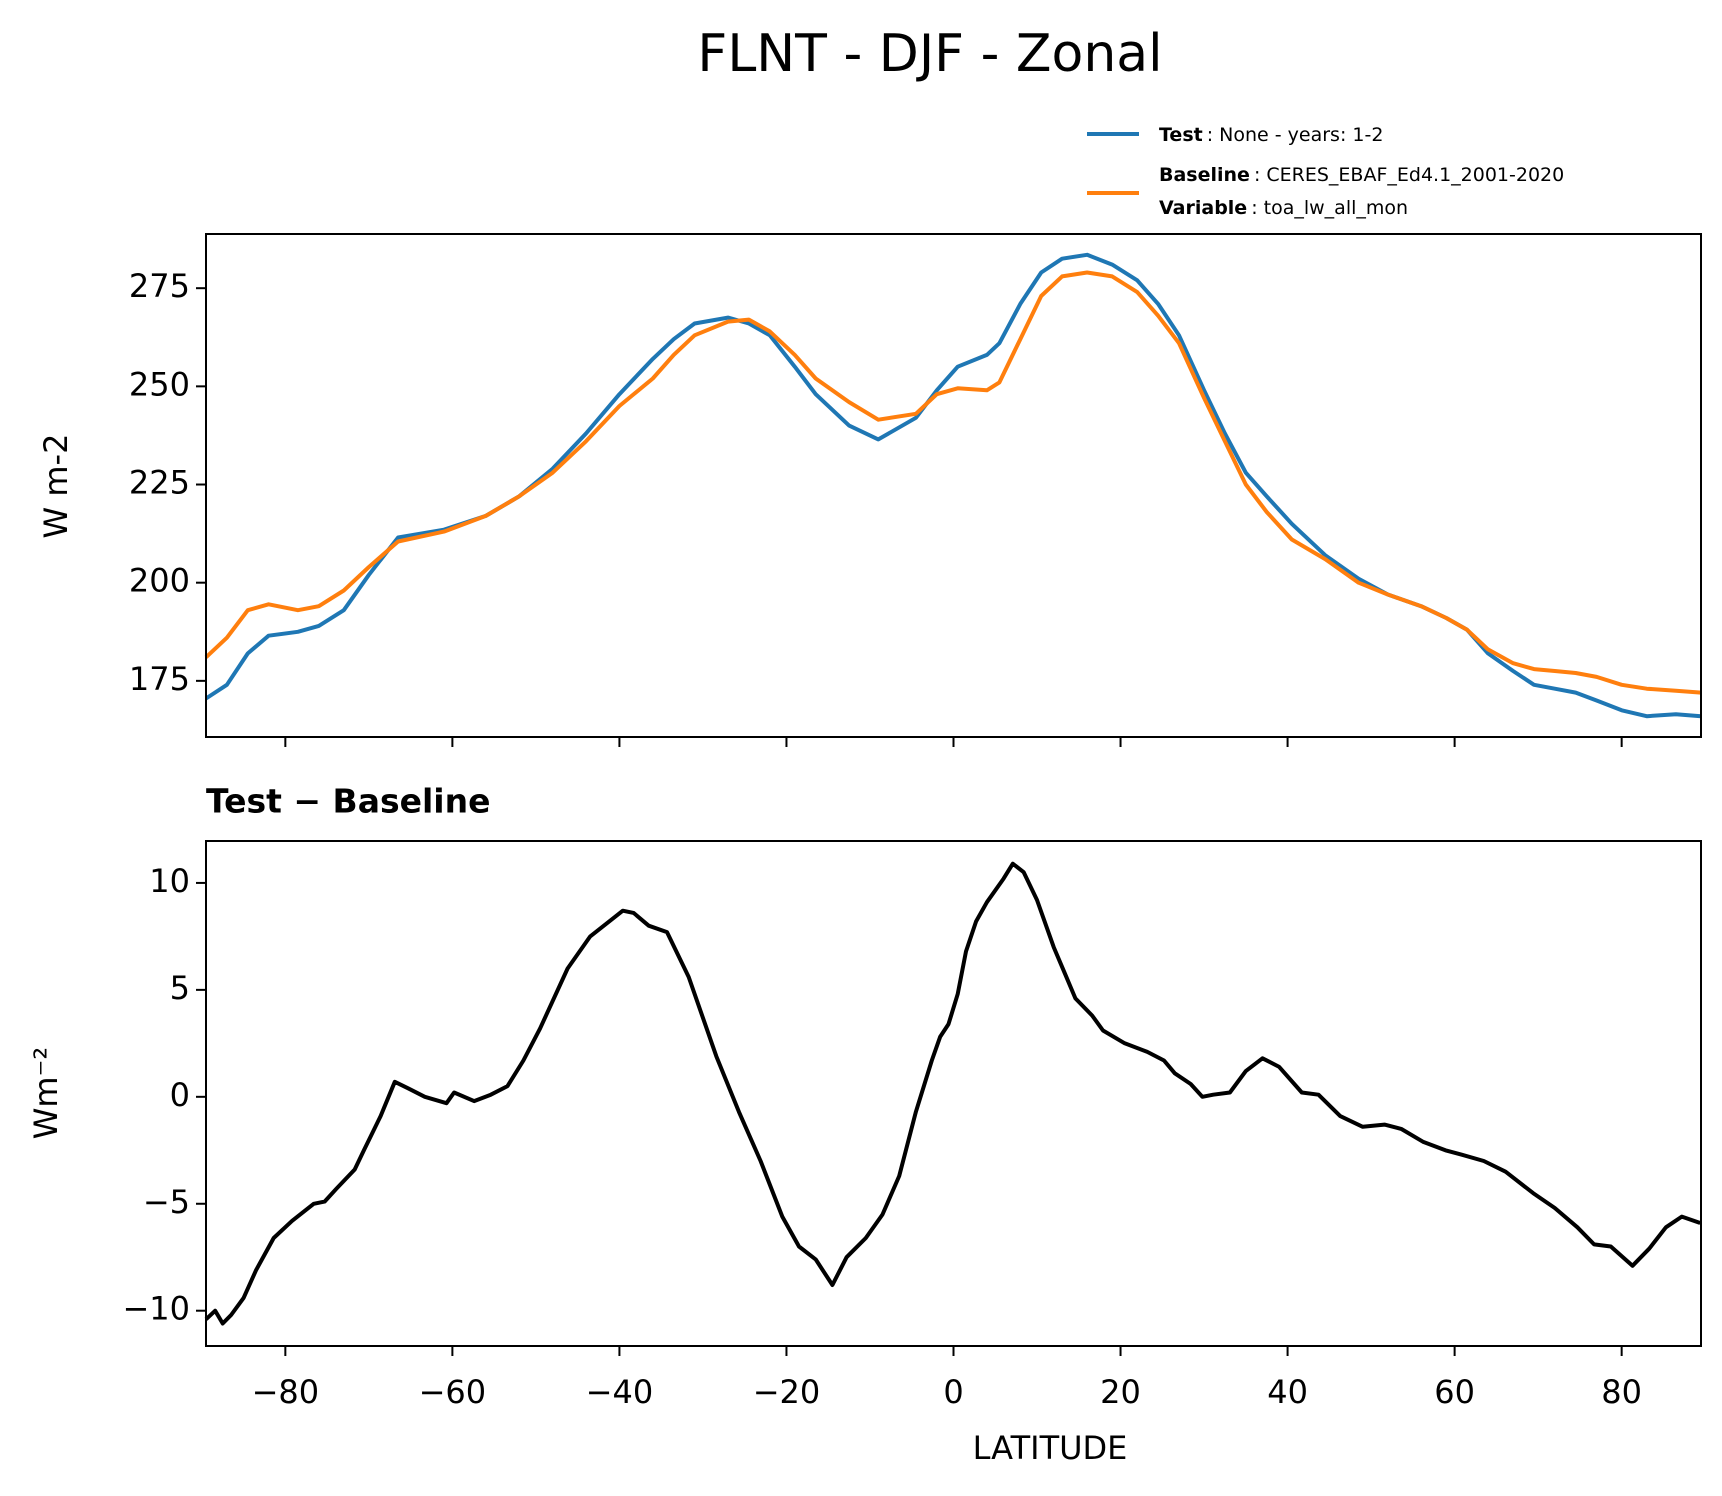  I want to click on y-tick-label: 275, so click(159, 286).